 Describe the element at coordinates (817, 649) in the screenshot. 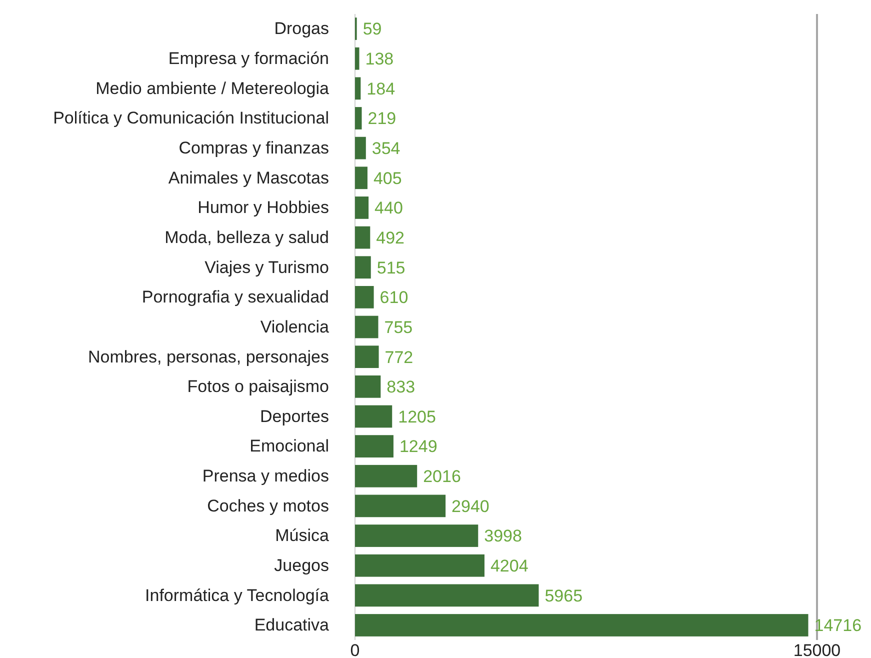

I see `x-tick-label: 15000` at that location.